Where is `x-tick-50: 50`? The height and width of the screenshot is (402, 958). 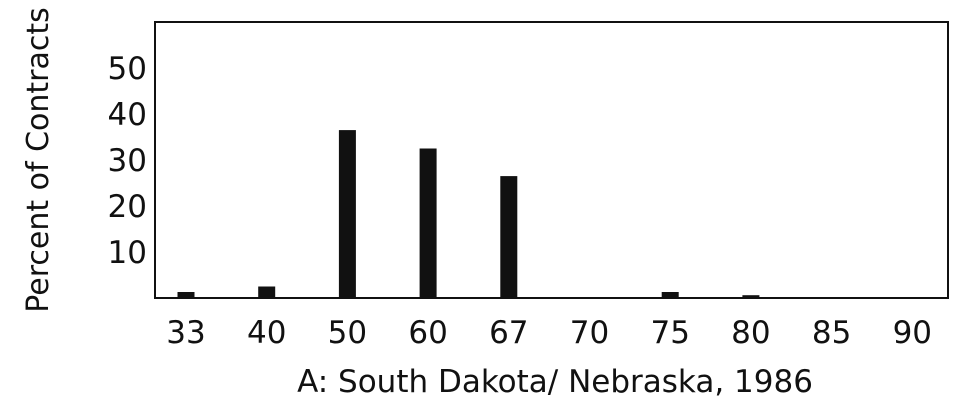
x-tick-50: 50 is located at coordinates (347, 333).